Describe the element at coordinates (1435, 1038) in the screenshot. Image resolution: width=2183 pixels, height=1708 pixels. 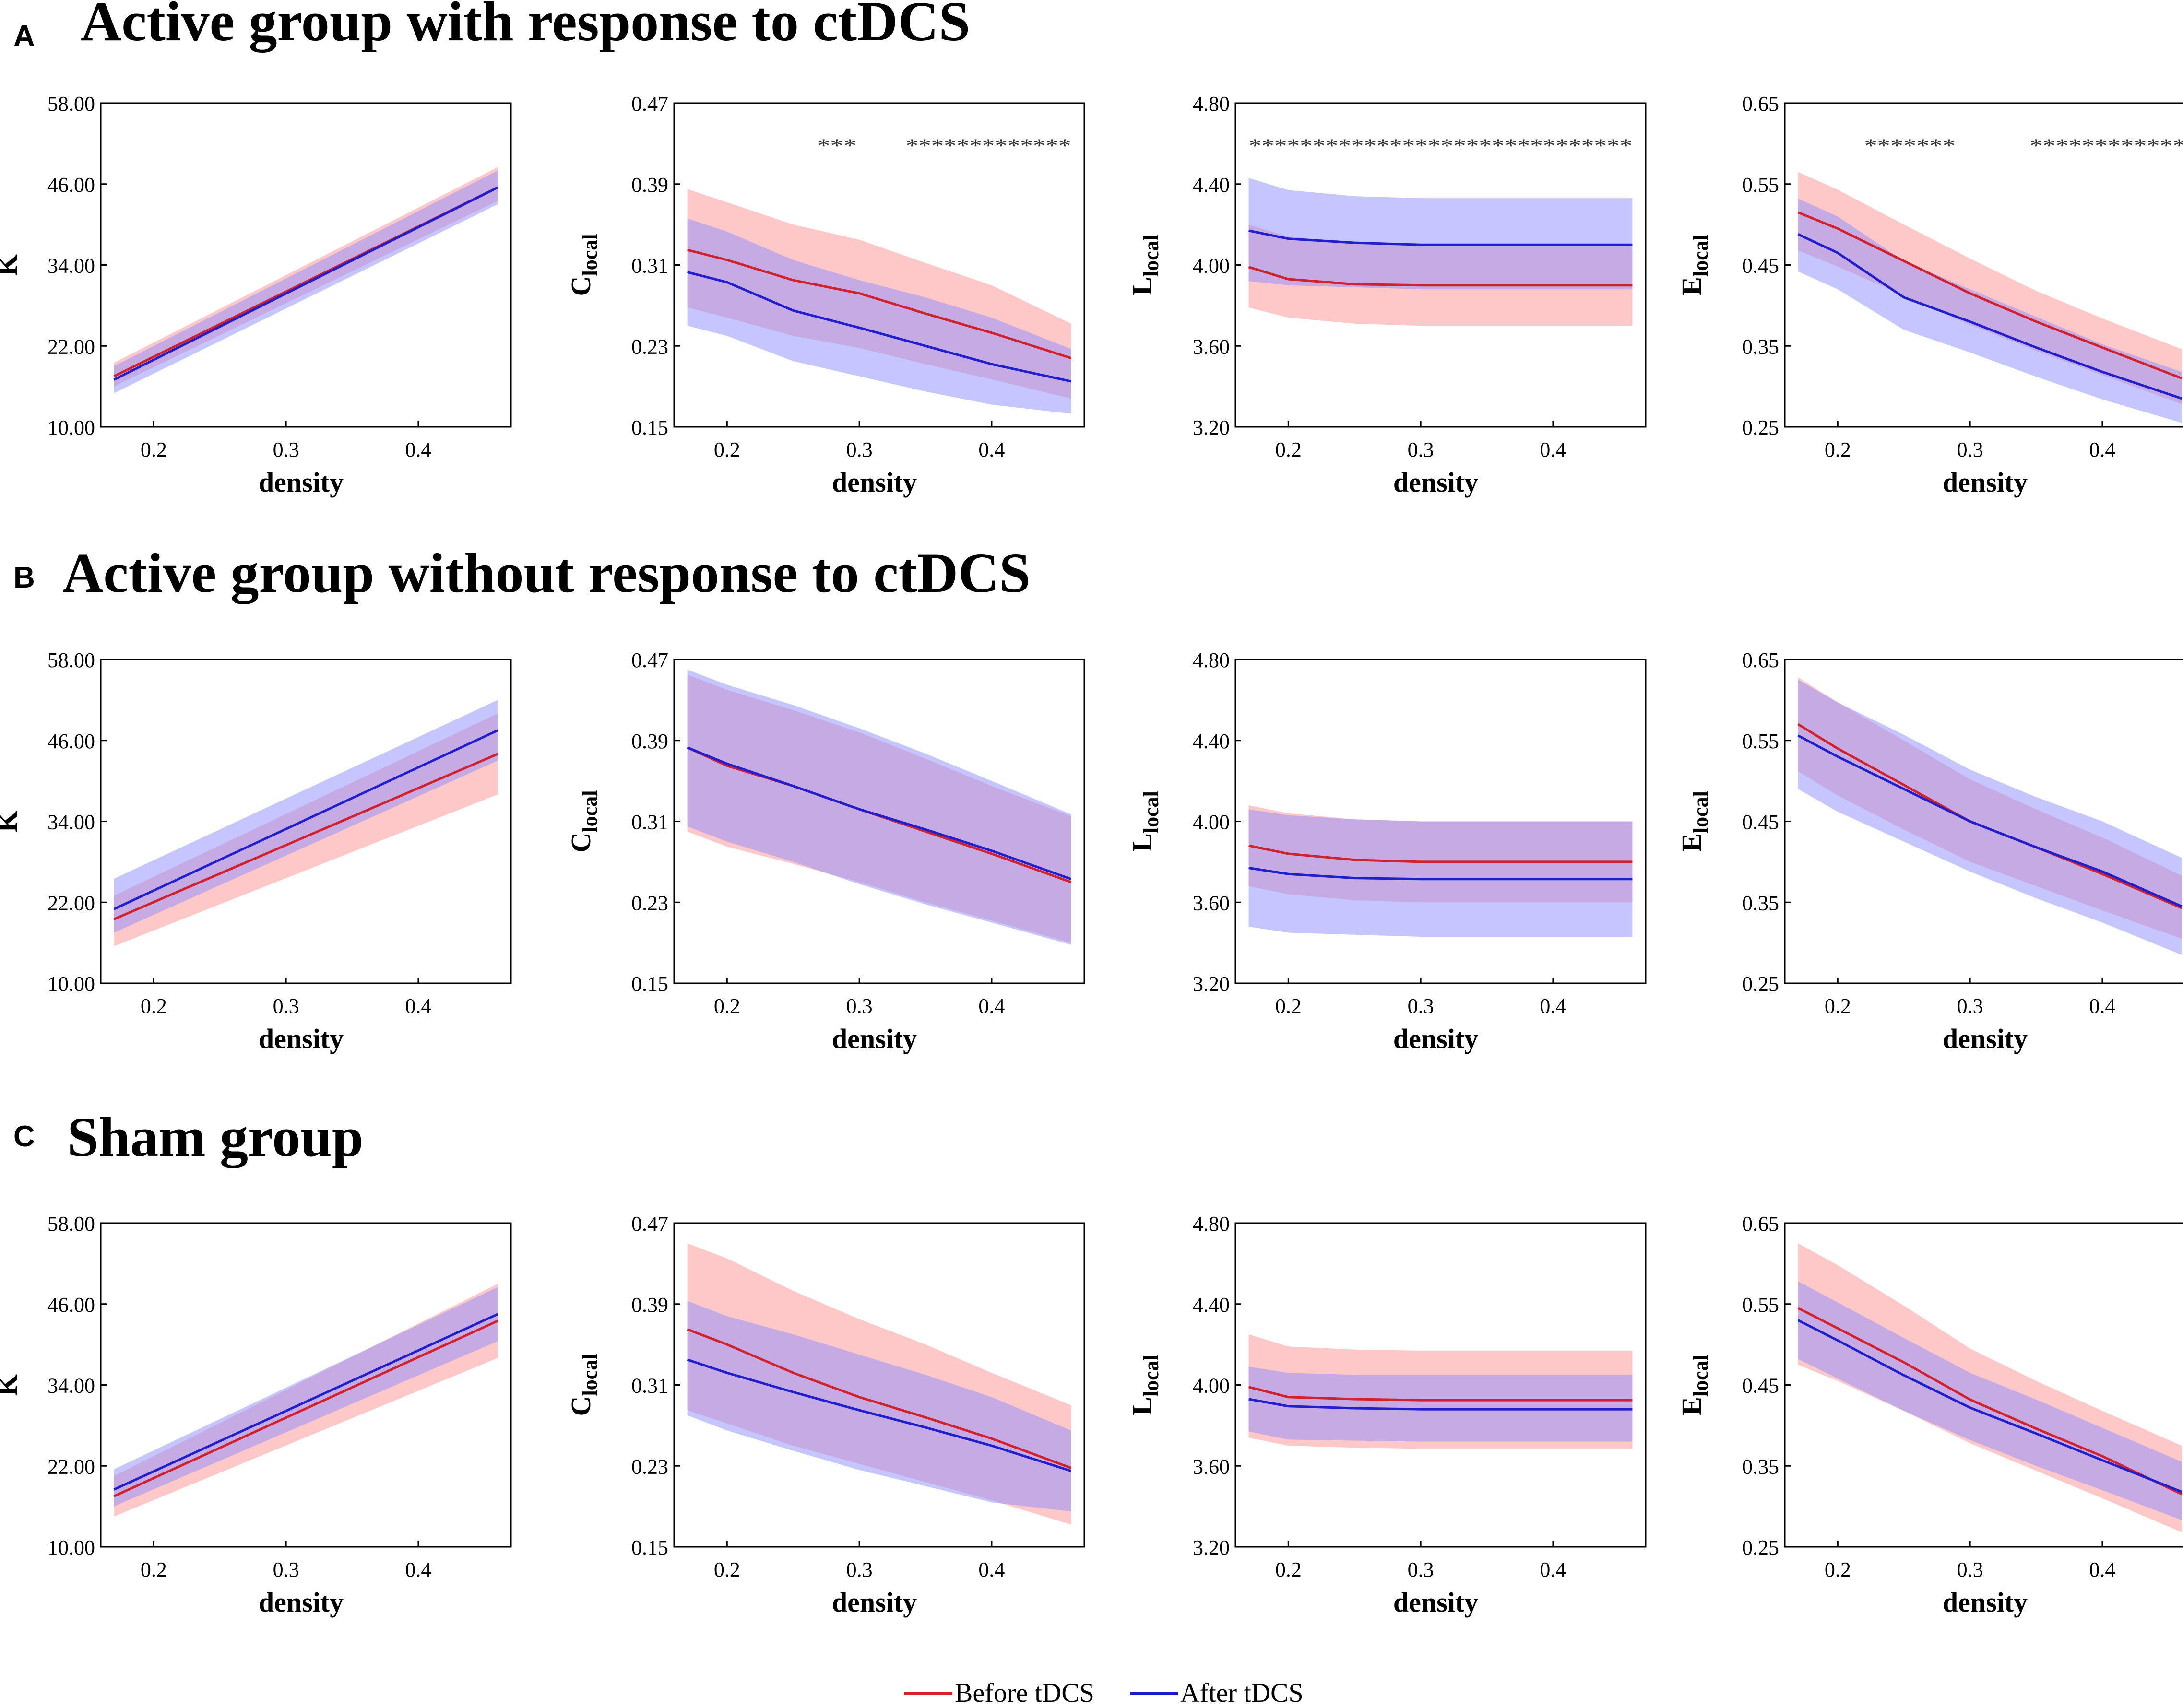
I see `plot-b-l-local-xlabel: density` at that location.